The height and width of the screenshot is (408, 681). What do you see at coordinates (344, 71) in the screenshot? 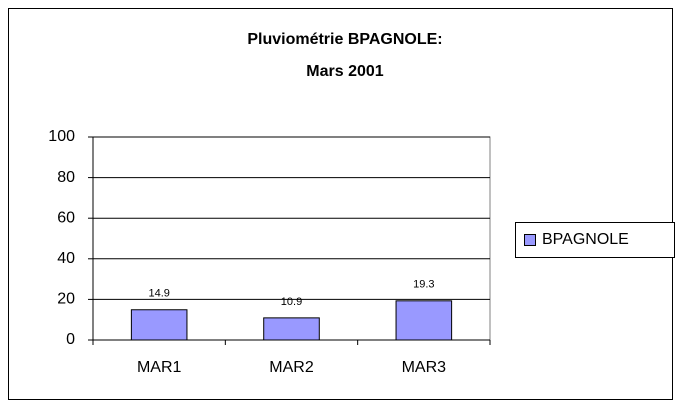
I see `chart-title: Mars 2001` at bounding box center [344, 71].